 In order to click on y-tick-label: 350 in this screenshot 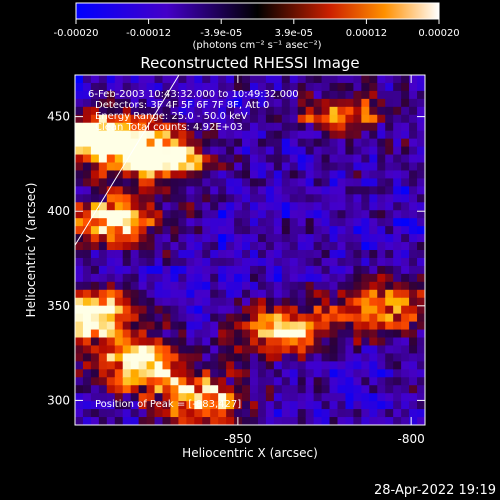, I will do `click(58, 306)`.